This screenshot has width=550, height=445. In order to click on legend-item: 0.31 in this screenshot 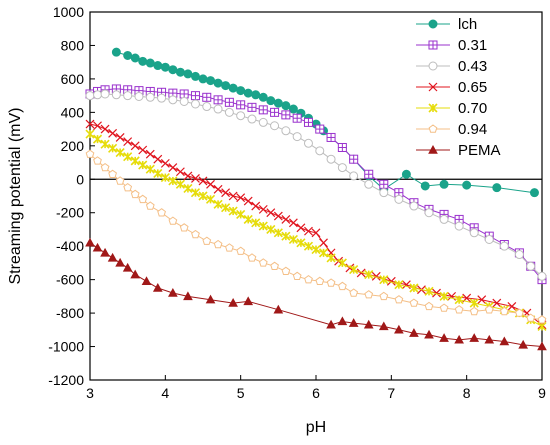, I will do `click(451, 45)`.